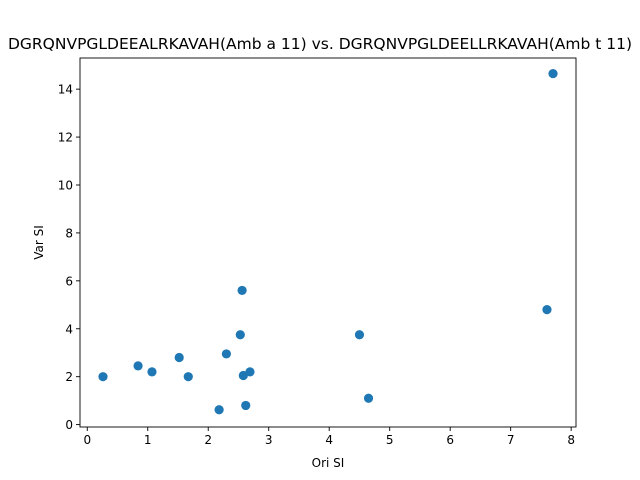  What do you see at coordinates (69, 233) in the screenshot?
I see `y-tick-label: 8` at bounding box center [69, 233].